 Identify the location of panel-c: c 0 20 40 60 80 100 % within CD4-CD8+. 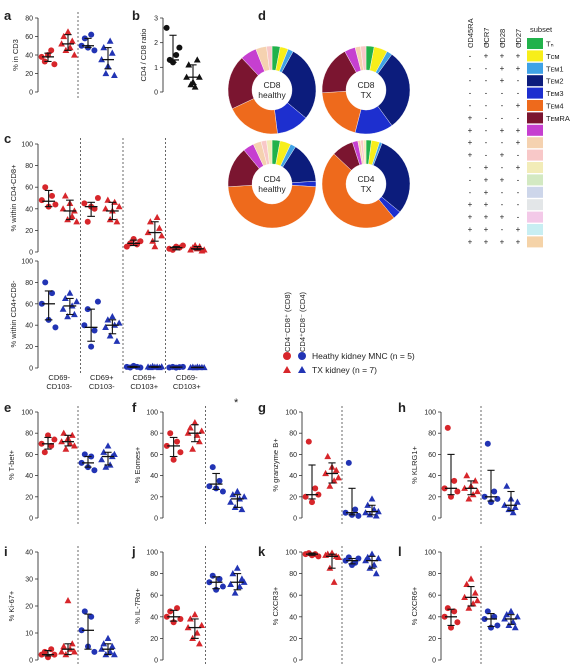
(106, 194).